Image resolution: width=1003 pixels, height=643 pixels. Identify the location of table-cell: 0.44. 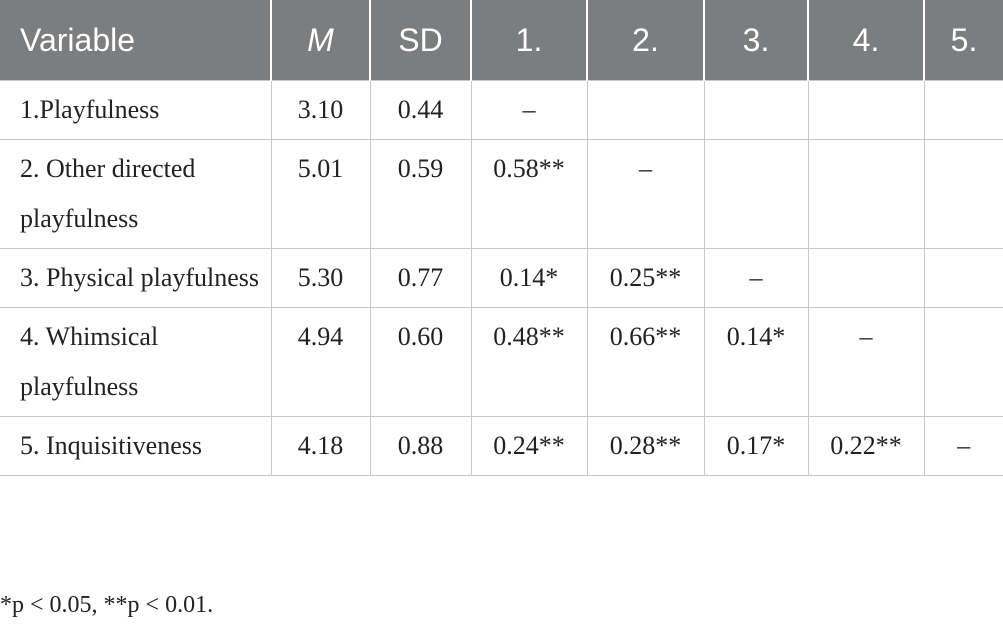
(420, 110).